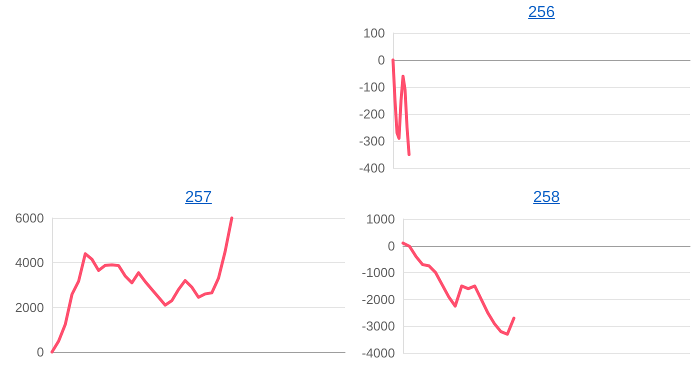  I want to click on y-tick-label: -4000, so click(378, 353).